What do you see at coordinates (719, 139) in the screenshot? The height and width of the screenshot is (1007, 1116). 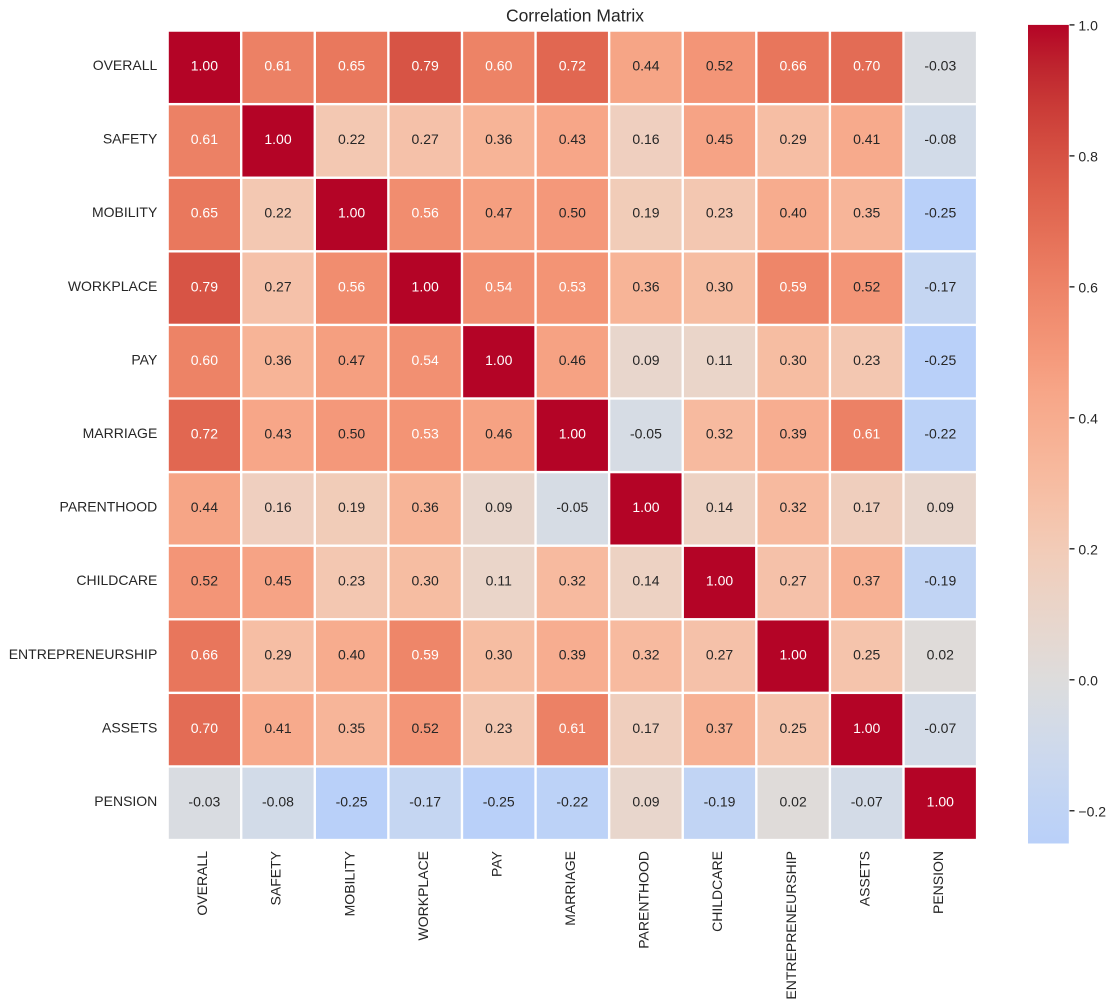 I see `svg-text: 0.45` at bounding box center [719, 139].